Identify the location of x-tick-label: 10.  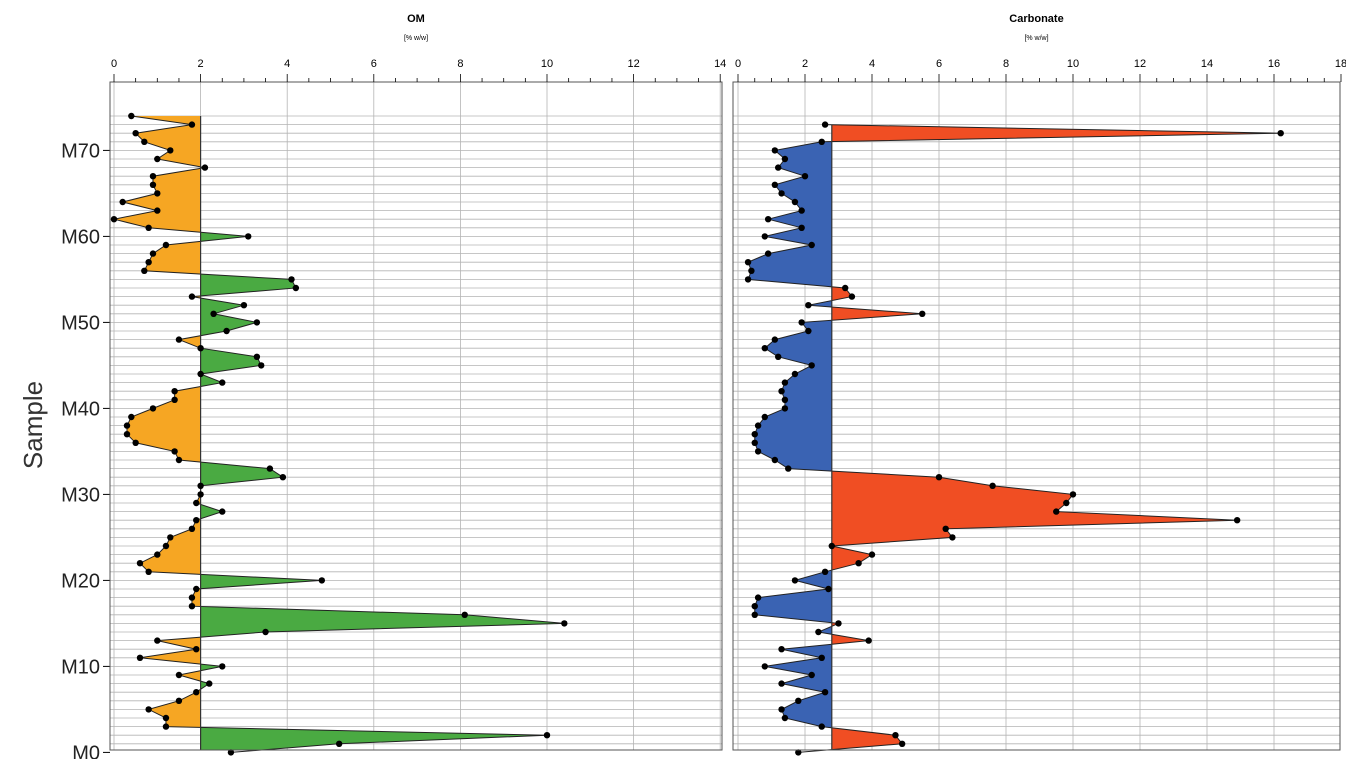
(547, 64).